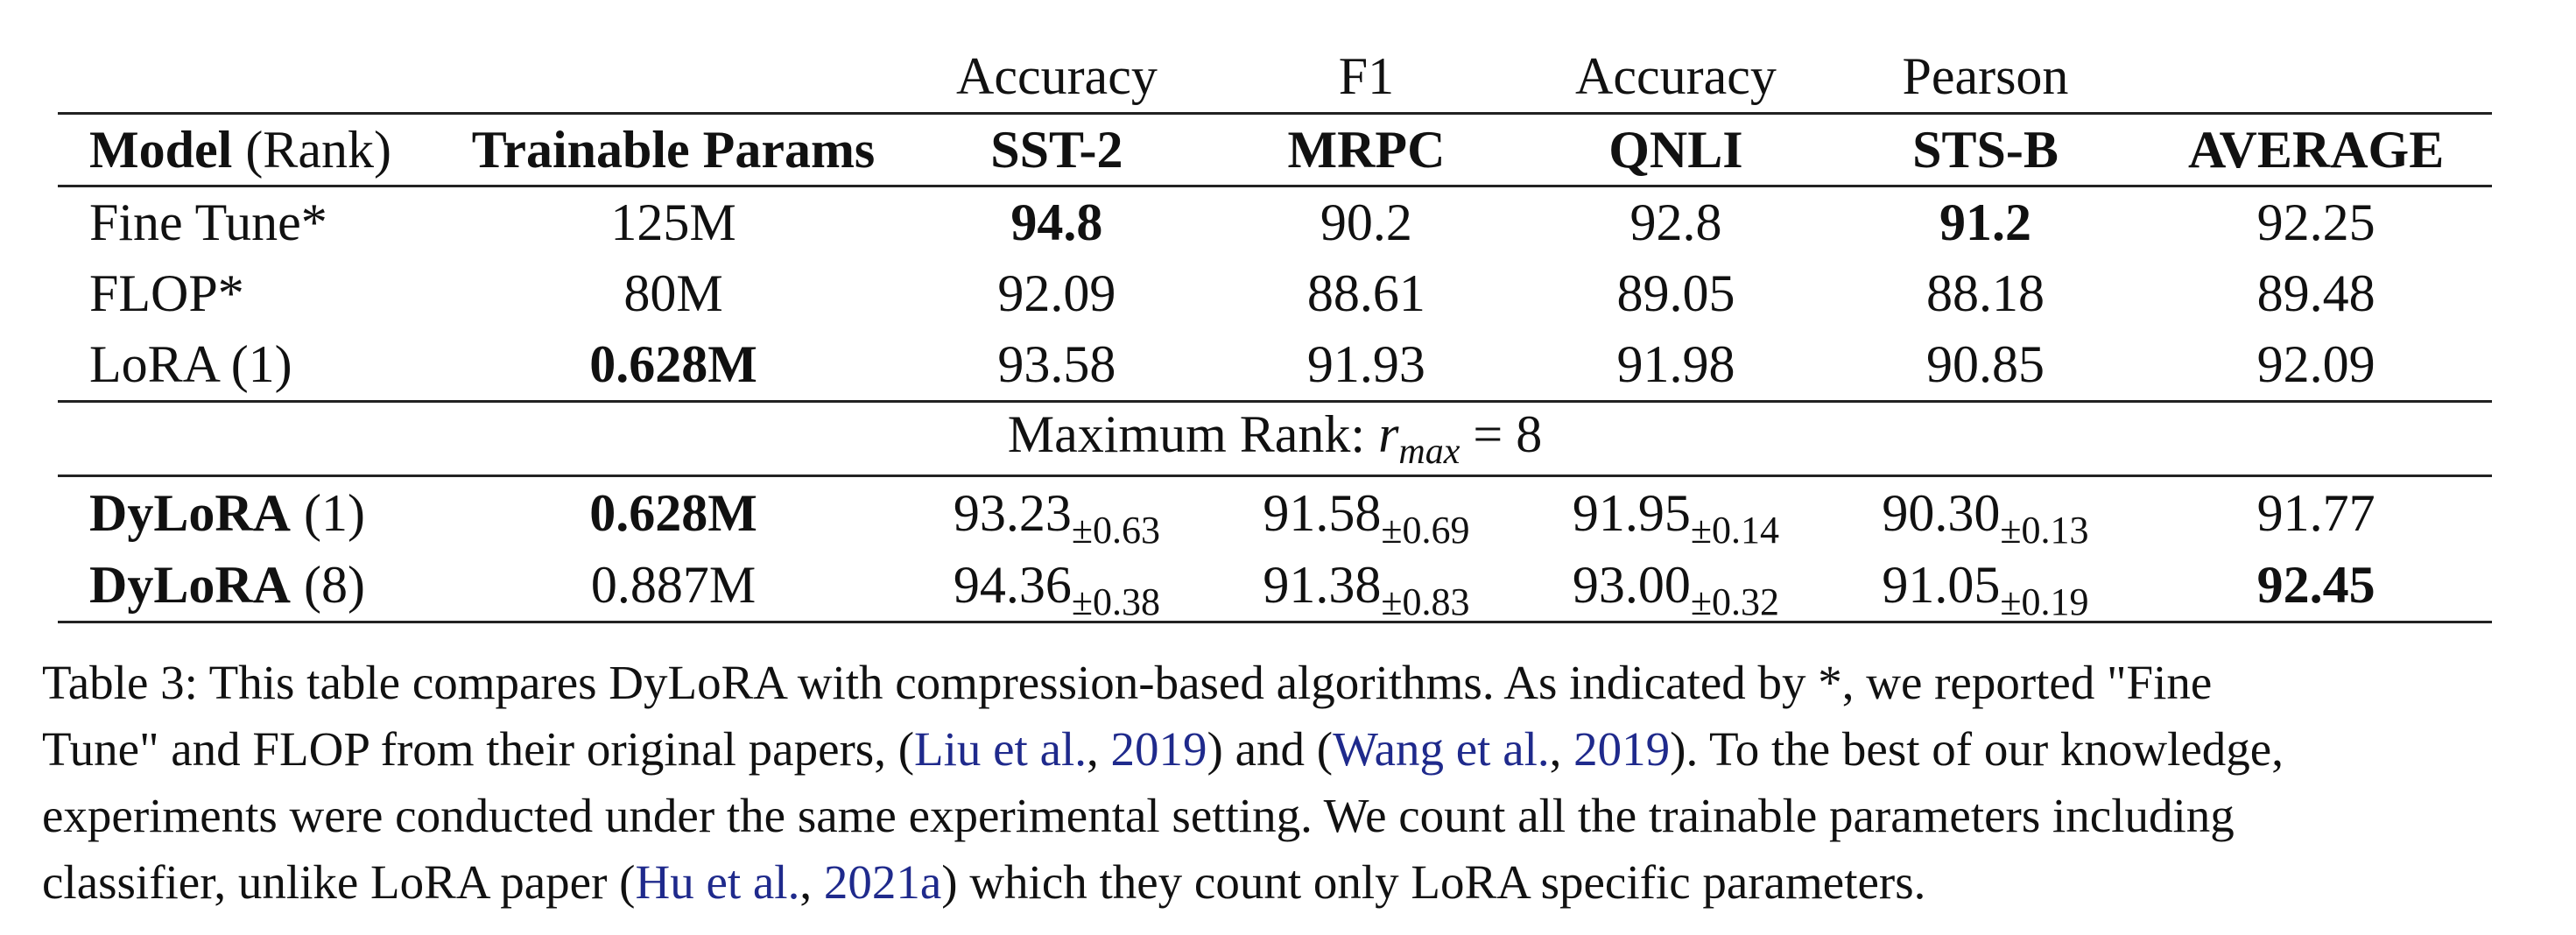  I want to click on std-value: ±0.38, so click(1115, 601).